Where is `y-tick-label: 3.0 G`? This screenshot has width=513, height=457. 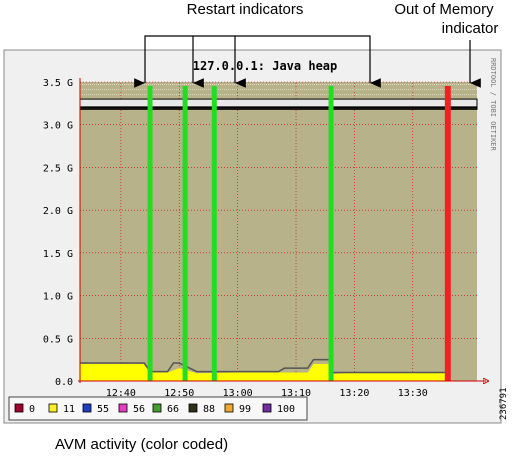
y-tick-label: 3.0 G is located at coordinates (58, 126).